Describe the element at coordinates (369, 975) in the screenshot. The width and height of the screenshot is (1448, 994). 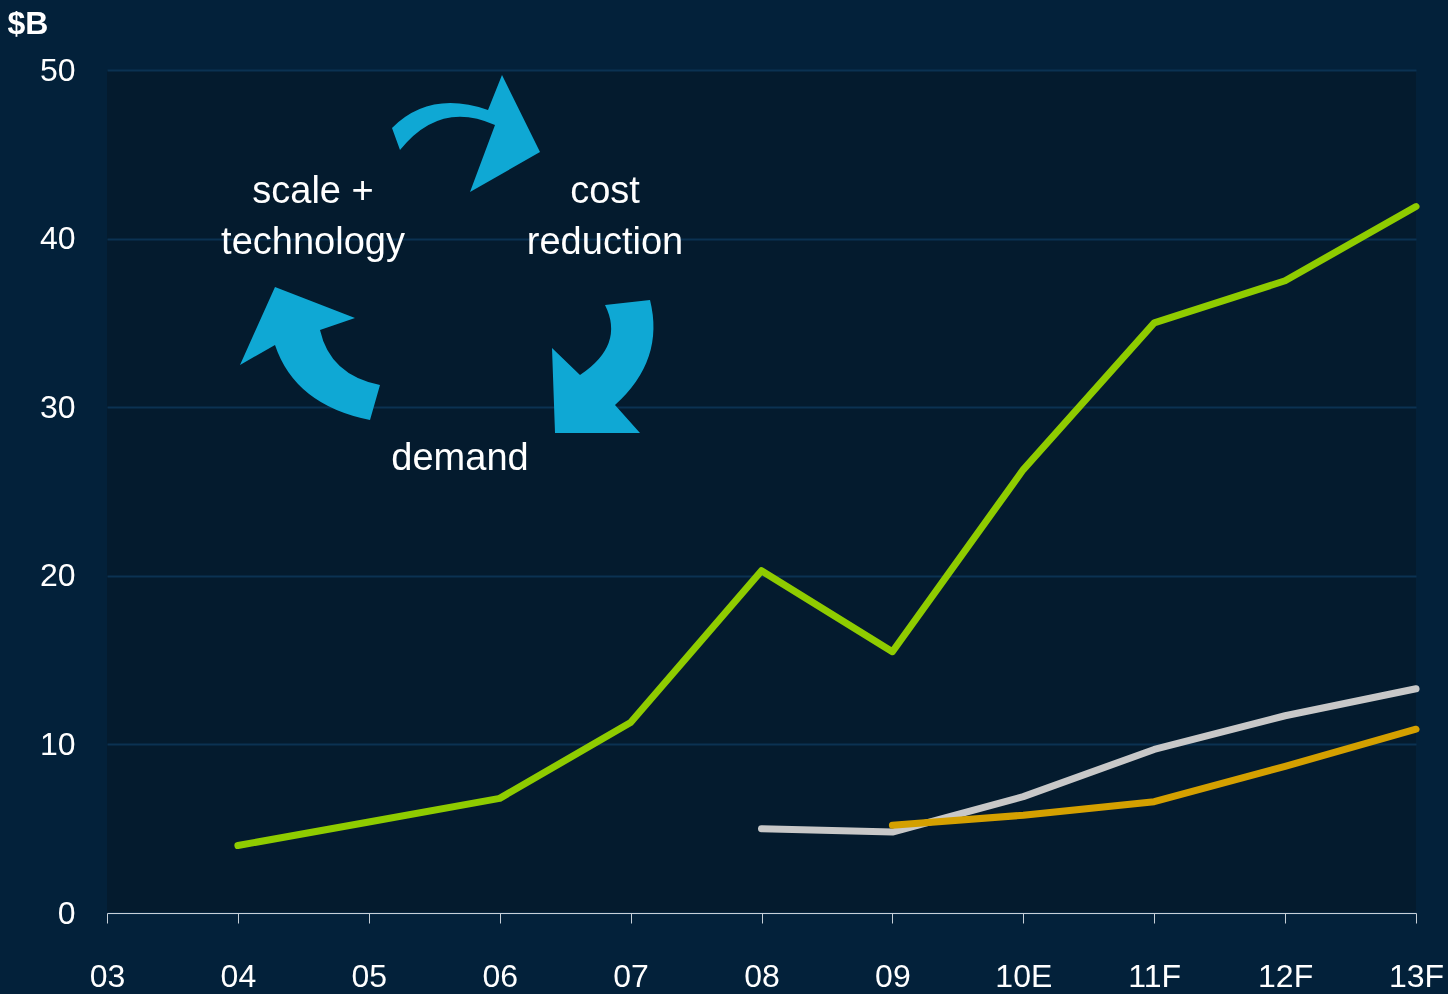
I see `x-tick-label: 05` at that location.